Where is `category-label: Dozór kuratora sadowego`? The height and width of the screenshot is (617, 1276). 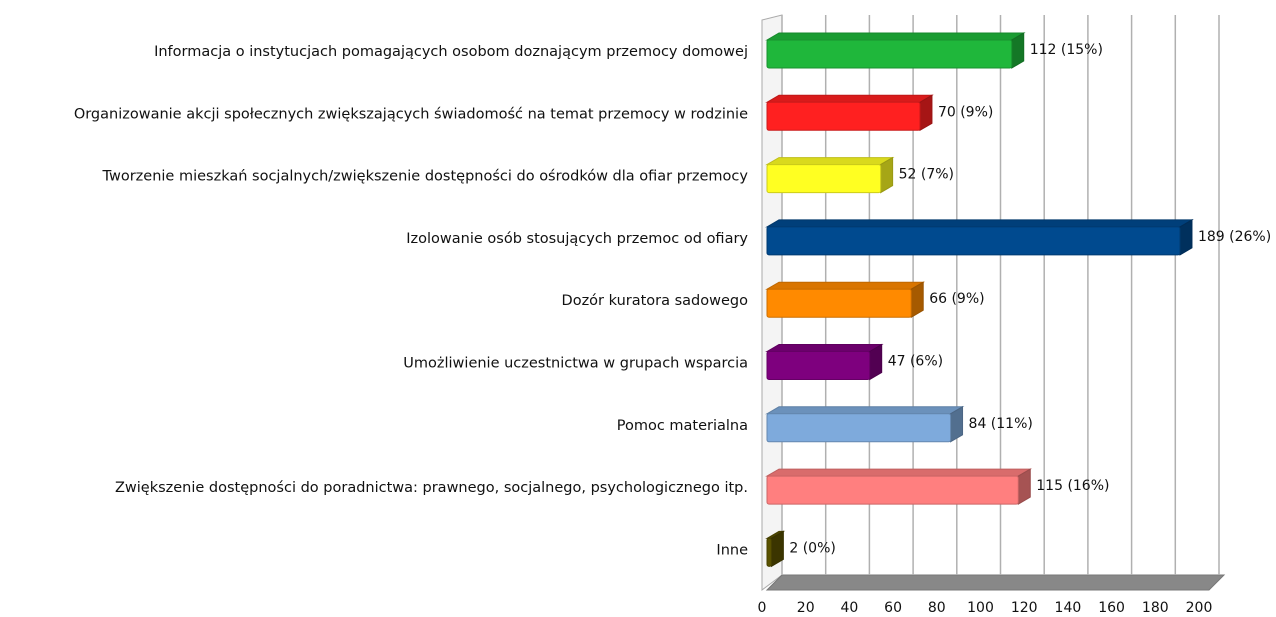
category-label: Dozór kuratora sadowego is located at coordinates (655, 301).